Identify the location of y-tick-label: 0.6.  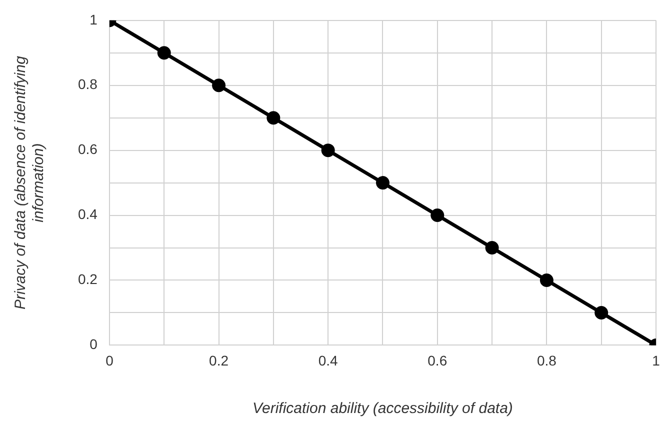
(88, 149).